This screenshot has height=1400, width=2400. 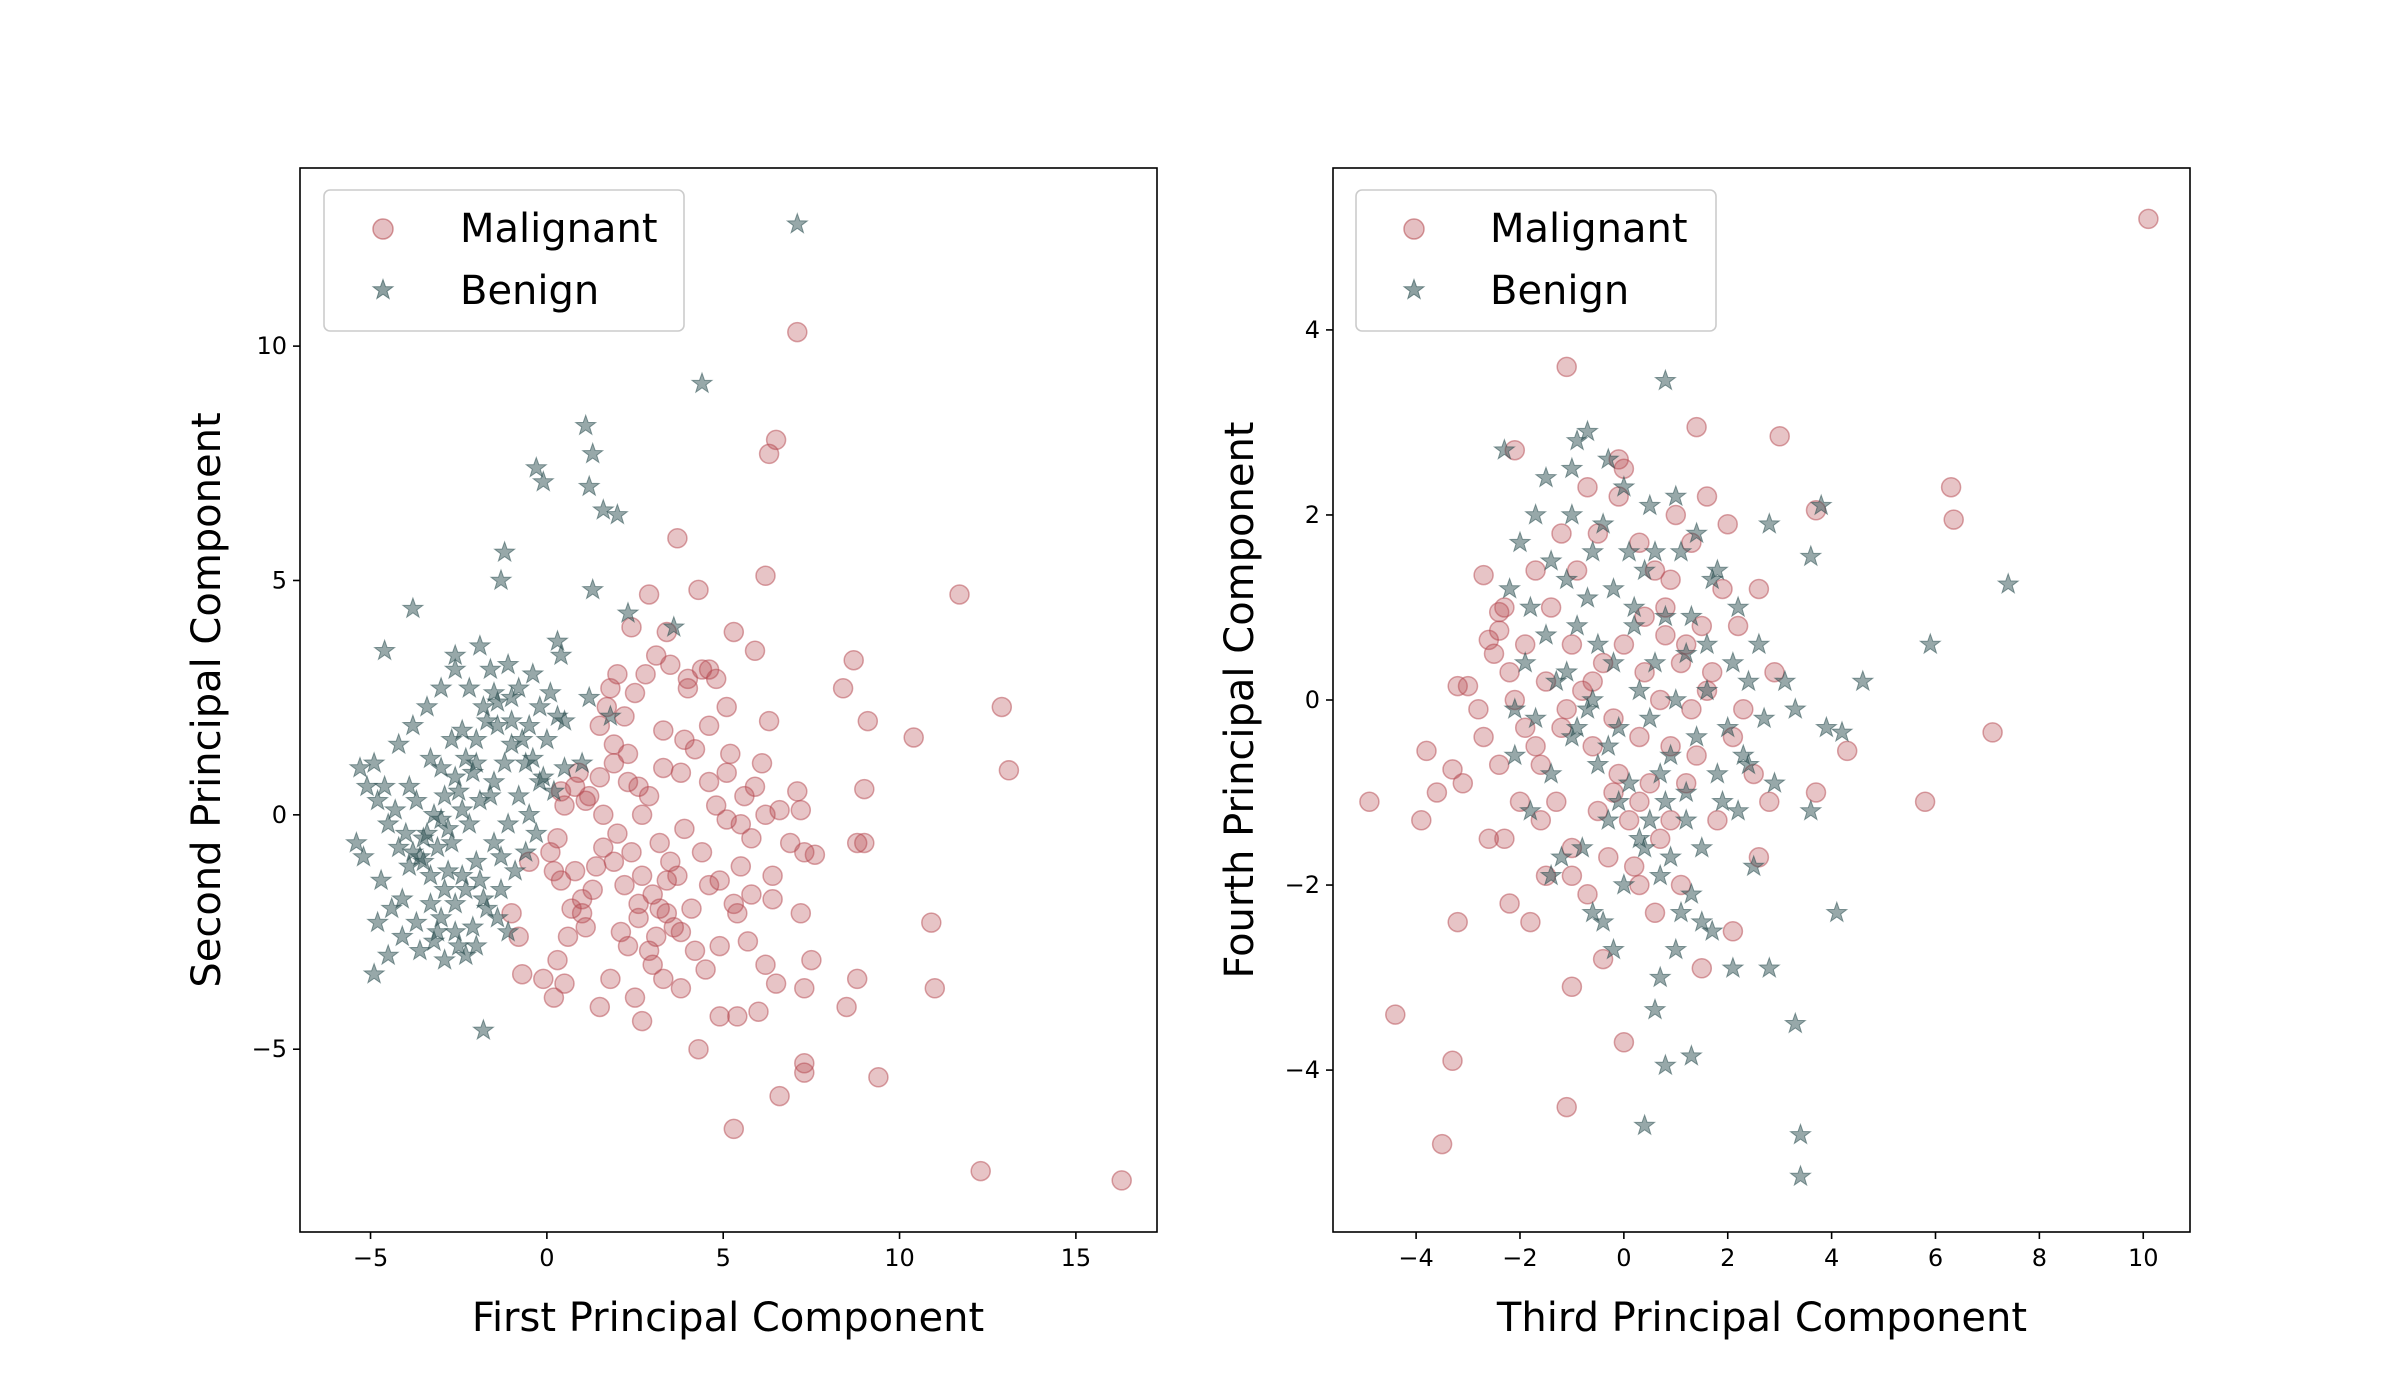 I want to click on y-tick-label: 0, so click(x=279, y=815).